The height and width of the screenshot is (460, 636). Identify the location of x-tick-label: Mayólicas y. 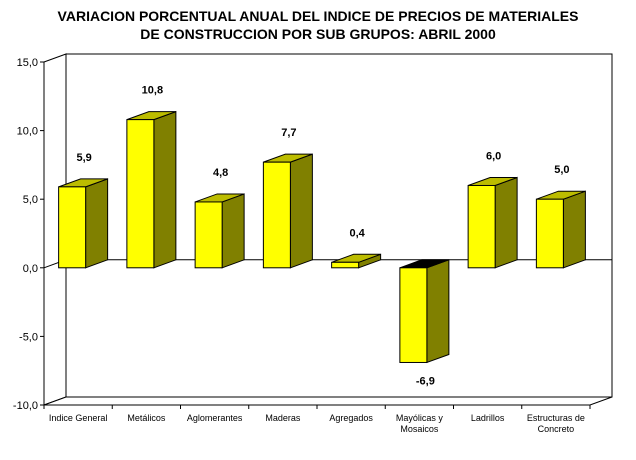
(420, 418).